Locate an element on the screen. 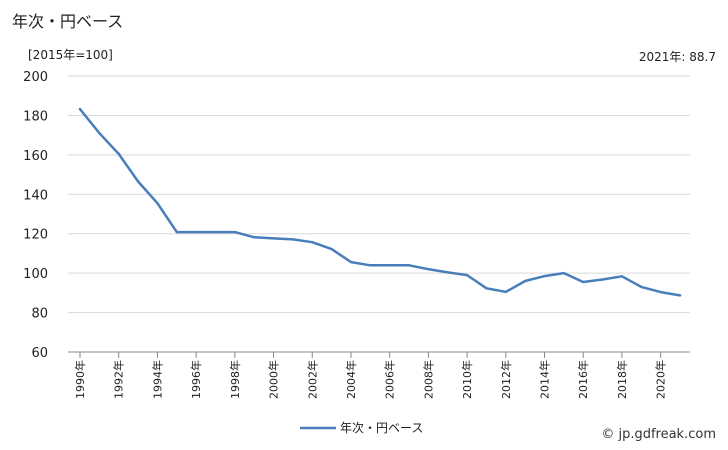 The width and height of the screenshot is (728, 450). x-tick-label: 2016年 is located at coordinates (583, 379).